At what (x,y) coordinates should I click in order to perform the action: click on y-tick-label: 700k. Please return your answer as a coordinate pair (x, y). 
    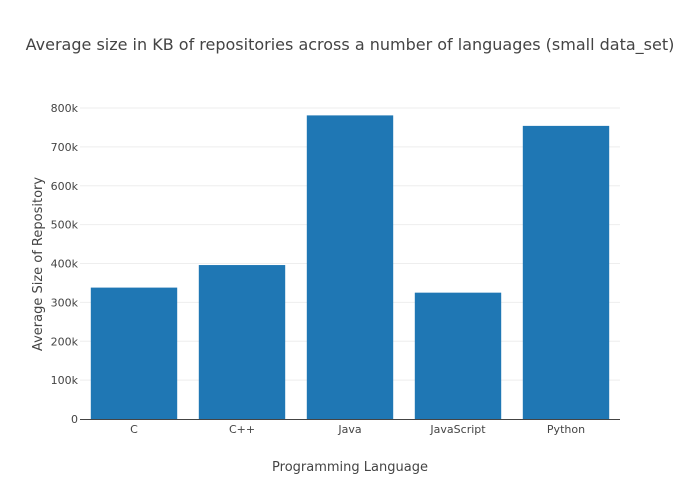
    Looking at the image, I should click on (65, 147).